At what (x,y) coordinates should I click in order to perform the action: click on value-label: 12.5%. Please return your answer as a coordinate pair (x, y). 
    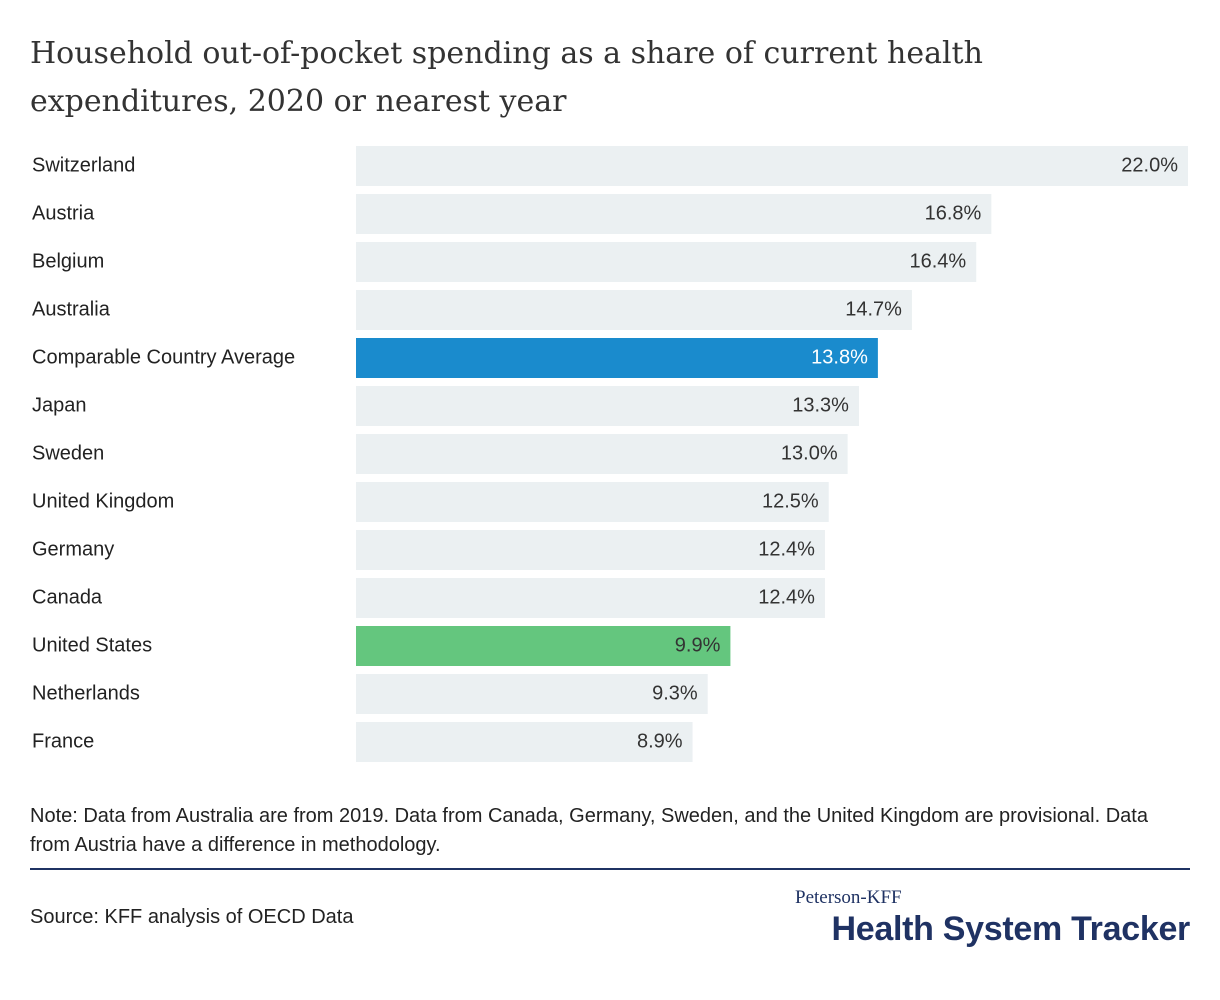
    Looking at the image, I should click on (790, 501).